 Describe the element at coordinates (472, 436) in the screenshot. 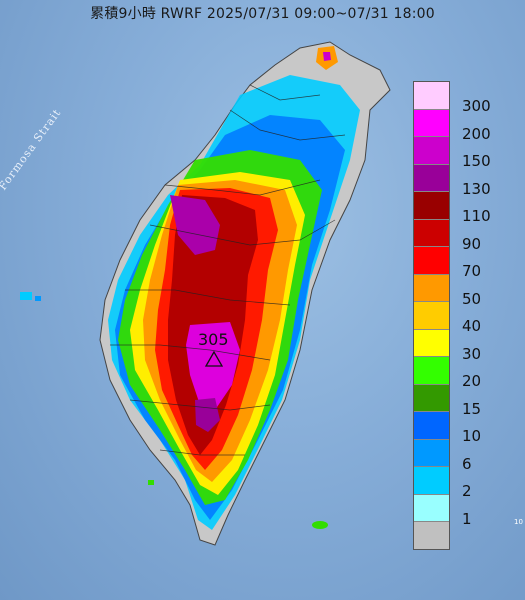

I see `legend-label: 10` at that location.